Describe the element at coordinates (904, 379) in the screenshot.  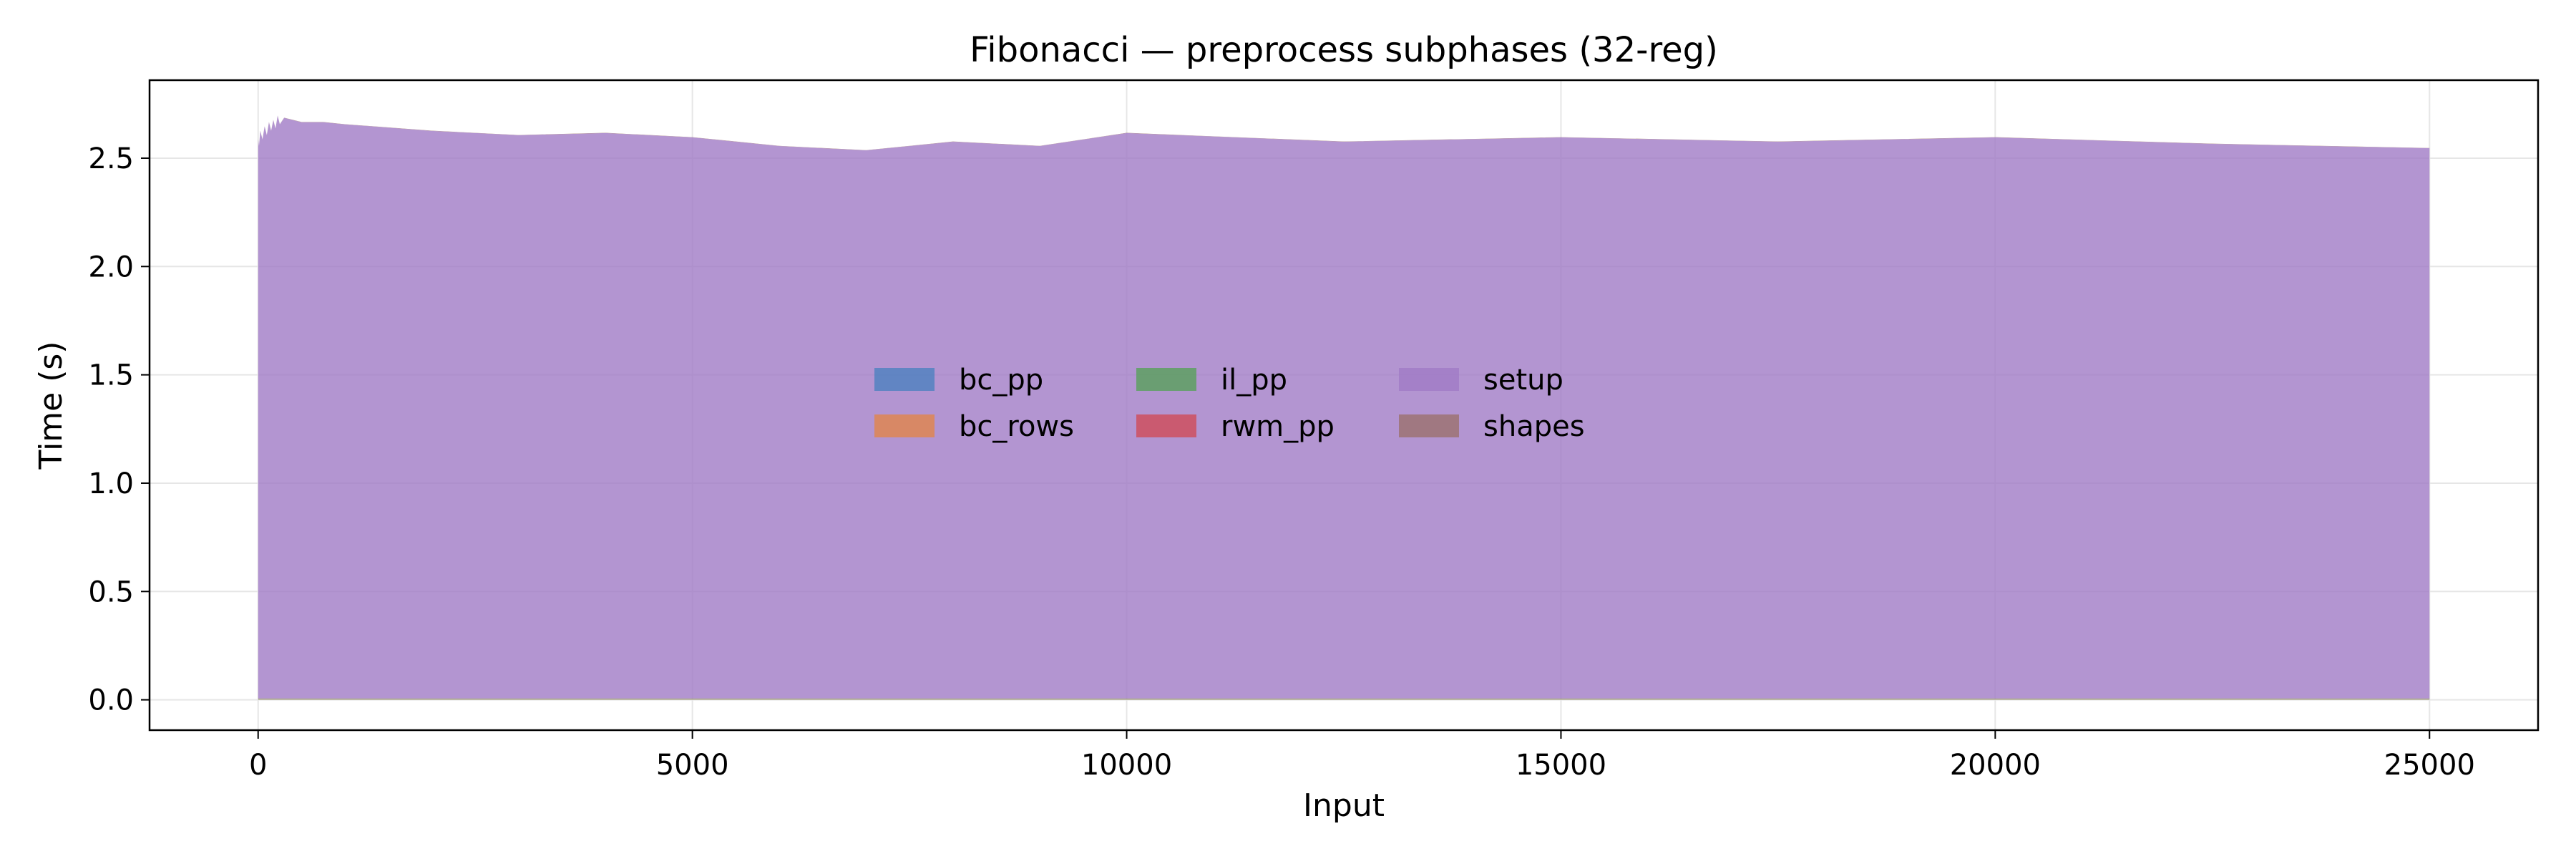
I see `legend-swatch-bc_pp` at that location.